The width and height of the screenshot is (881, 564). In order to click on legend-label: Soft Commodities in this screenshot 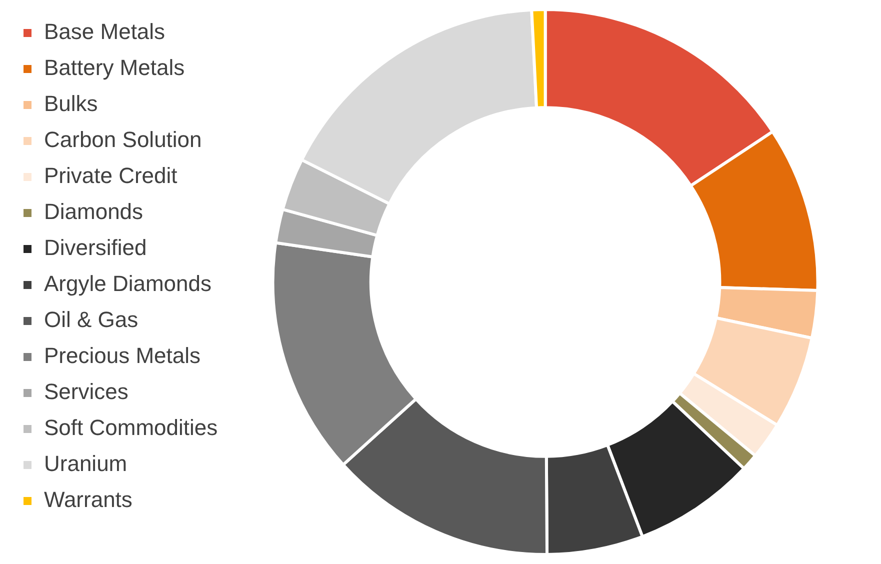, I will do `click(131, 427)`.